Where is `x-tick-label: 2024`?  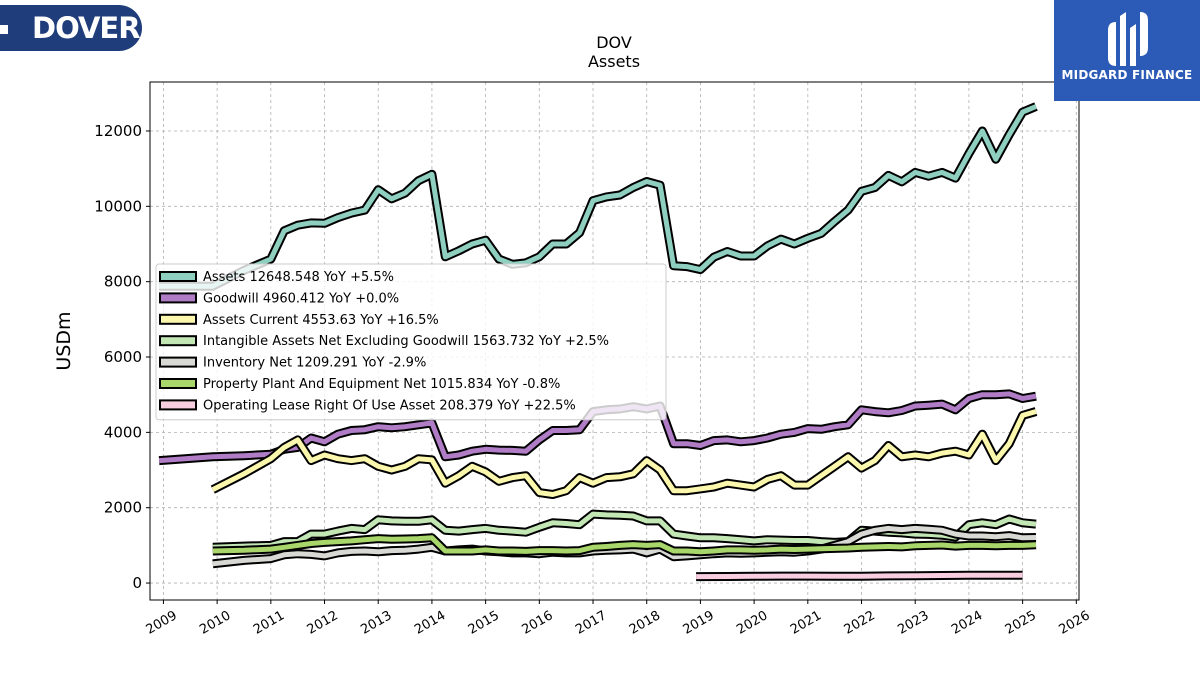 x-tick-label: 2024 is located at coordinates (967, 623).